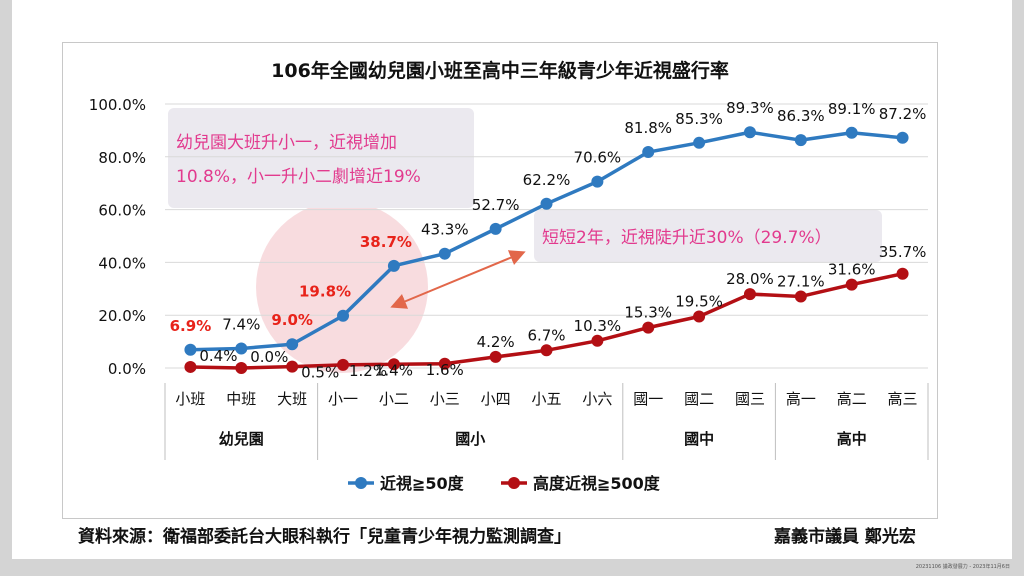 Image resolution: width=1024 pixels, height=576 pixels. What do you see at coordinates (292, 399) in the screenshot?
I see `x-tick-label: 大班` at bounding box center [292, 399].